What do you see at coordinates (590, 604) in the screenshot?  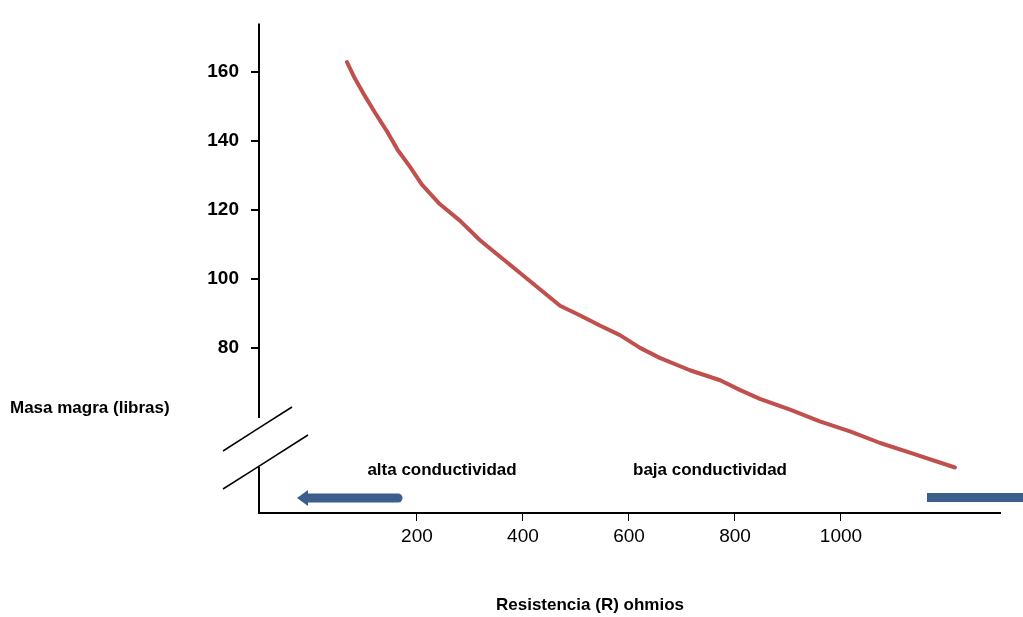 I see `x-axis-title: Resistencia (R) ohmios` at bounding box center [590, 604].